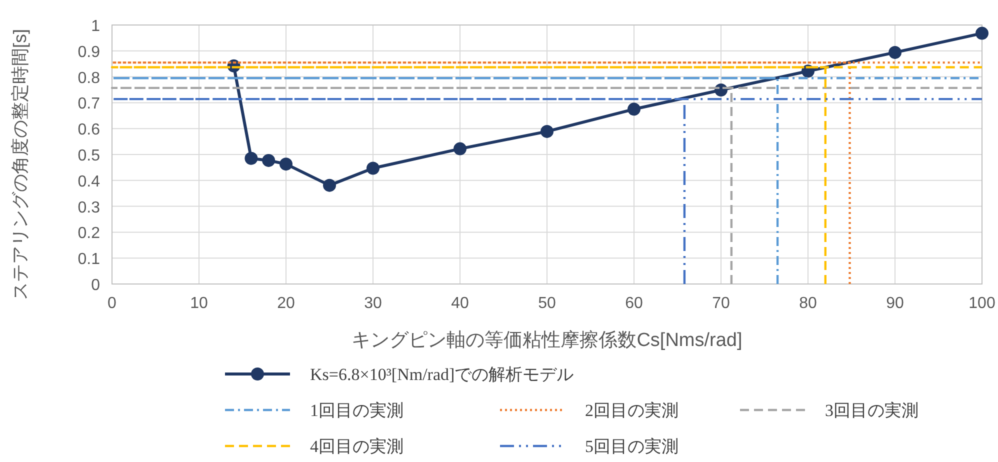 The width and height of the screenshot is (998, 462). I want to click on x-tick-label: 30, so click(373, 303).